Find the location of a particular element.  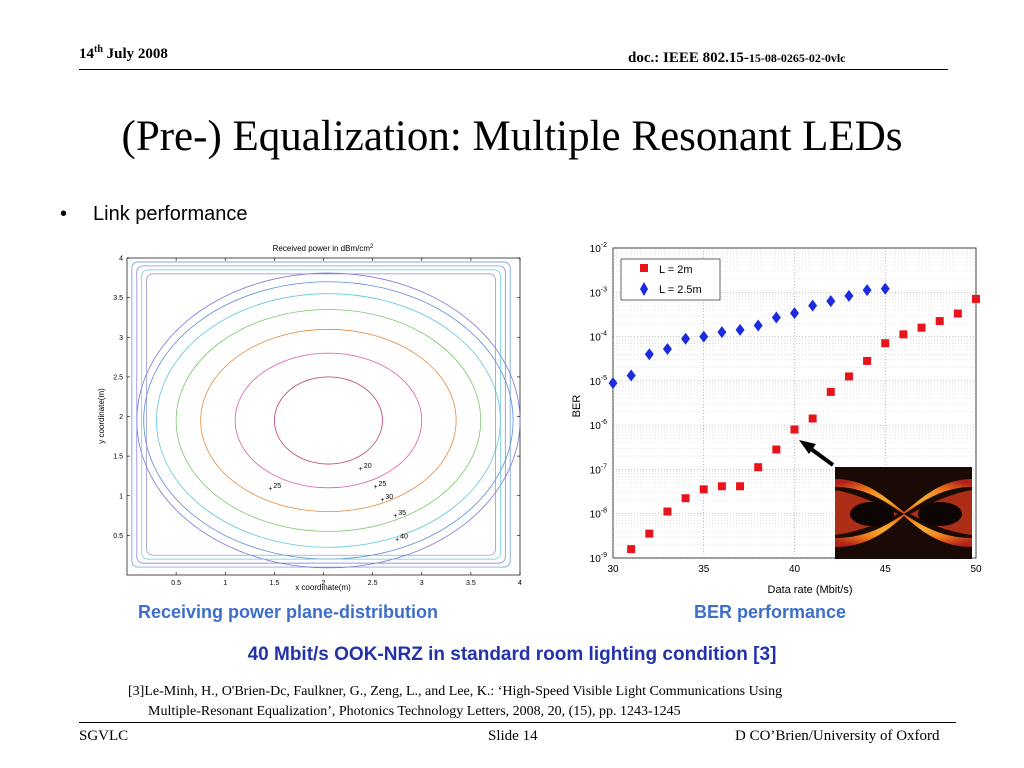

ber-x-label: Data rate (Mbit/s) is located at coordinates (810, 590).